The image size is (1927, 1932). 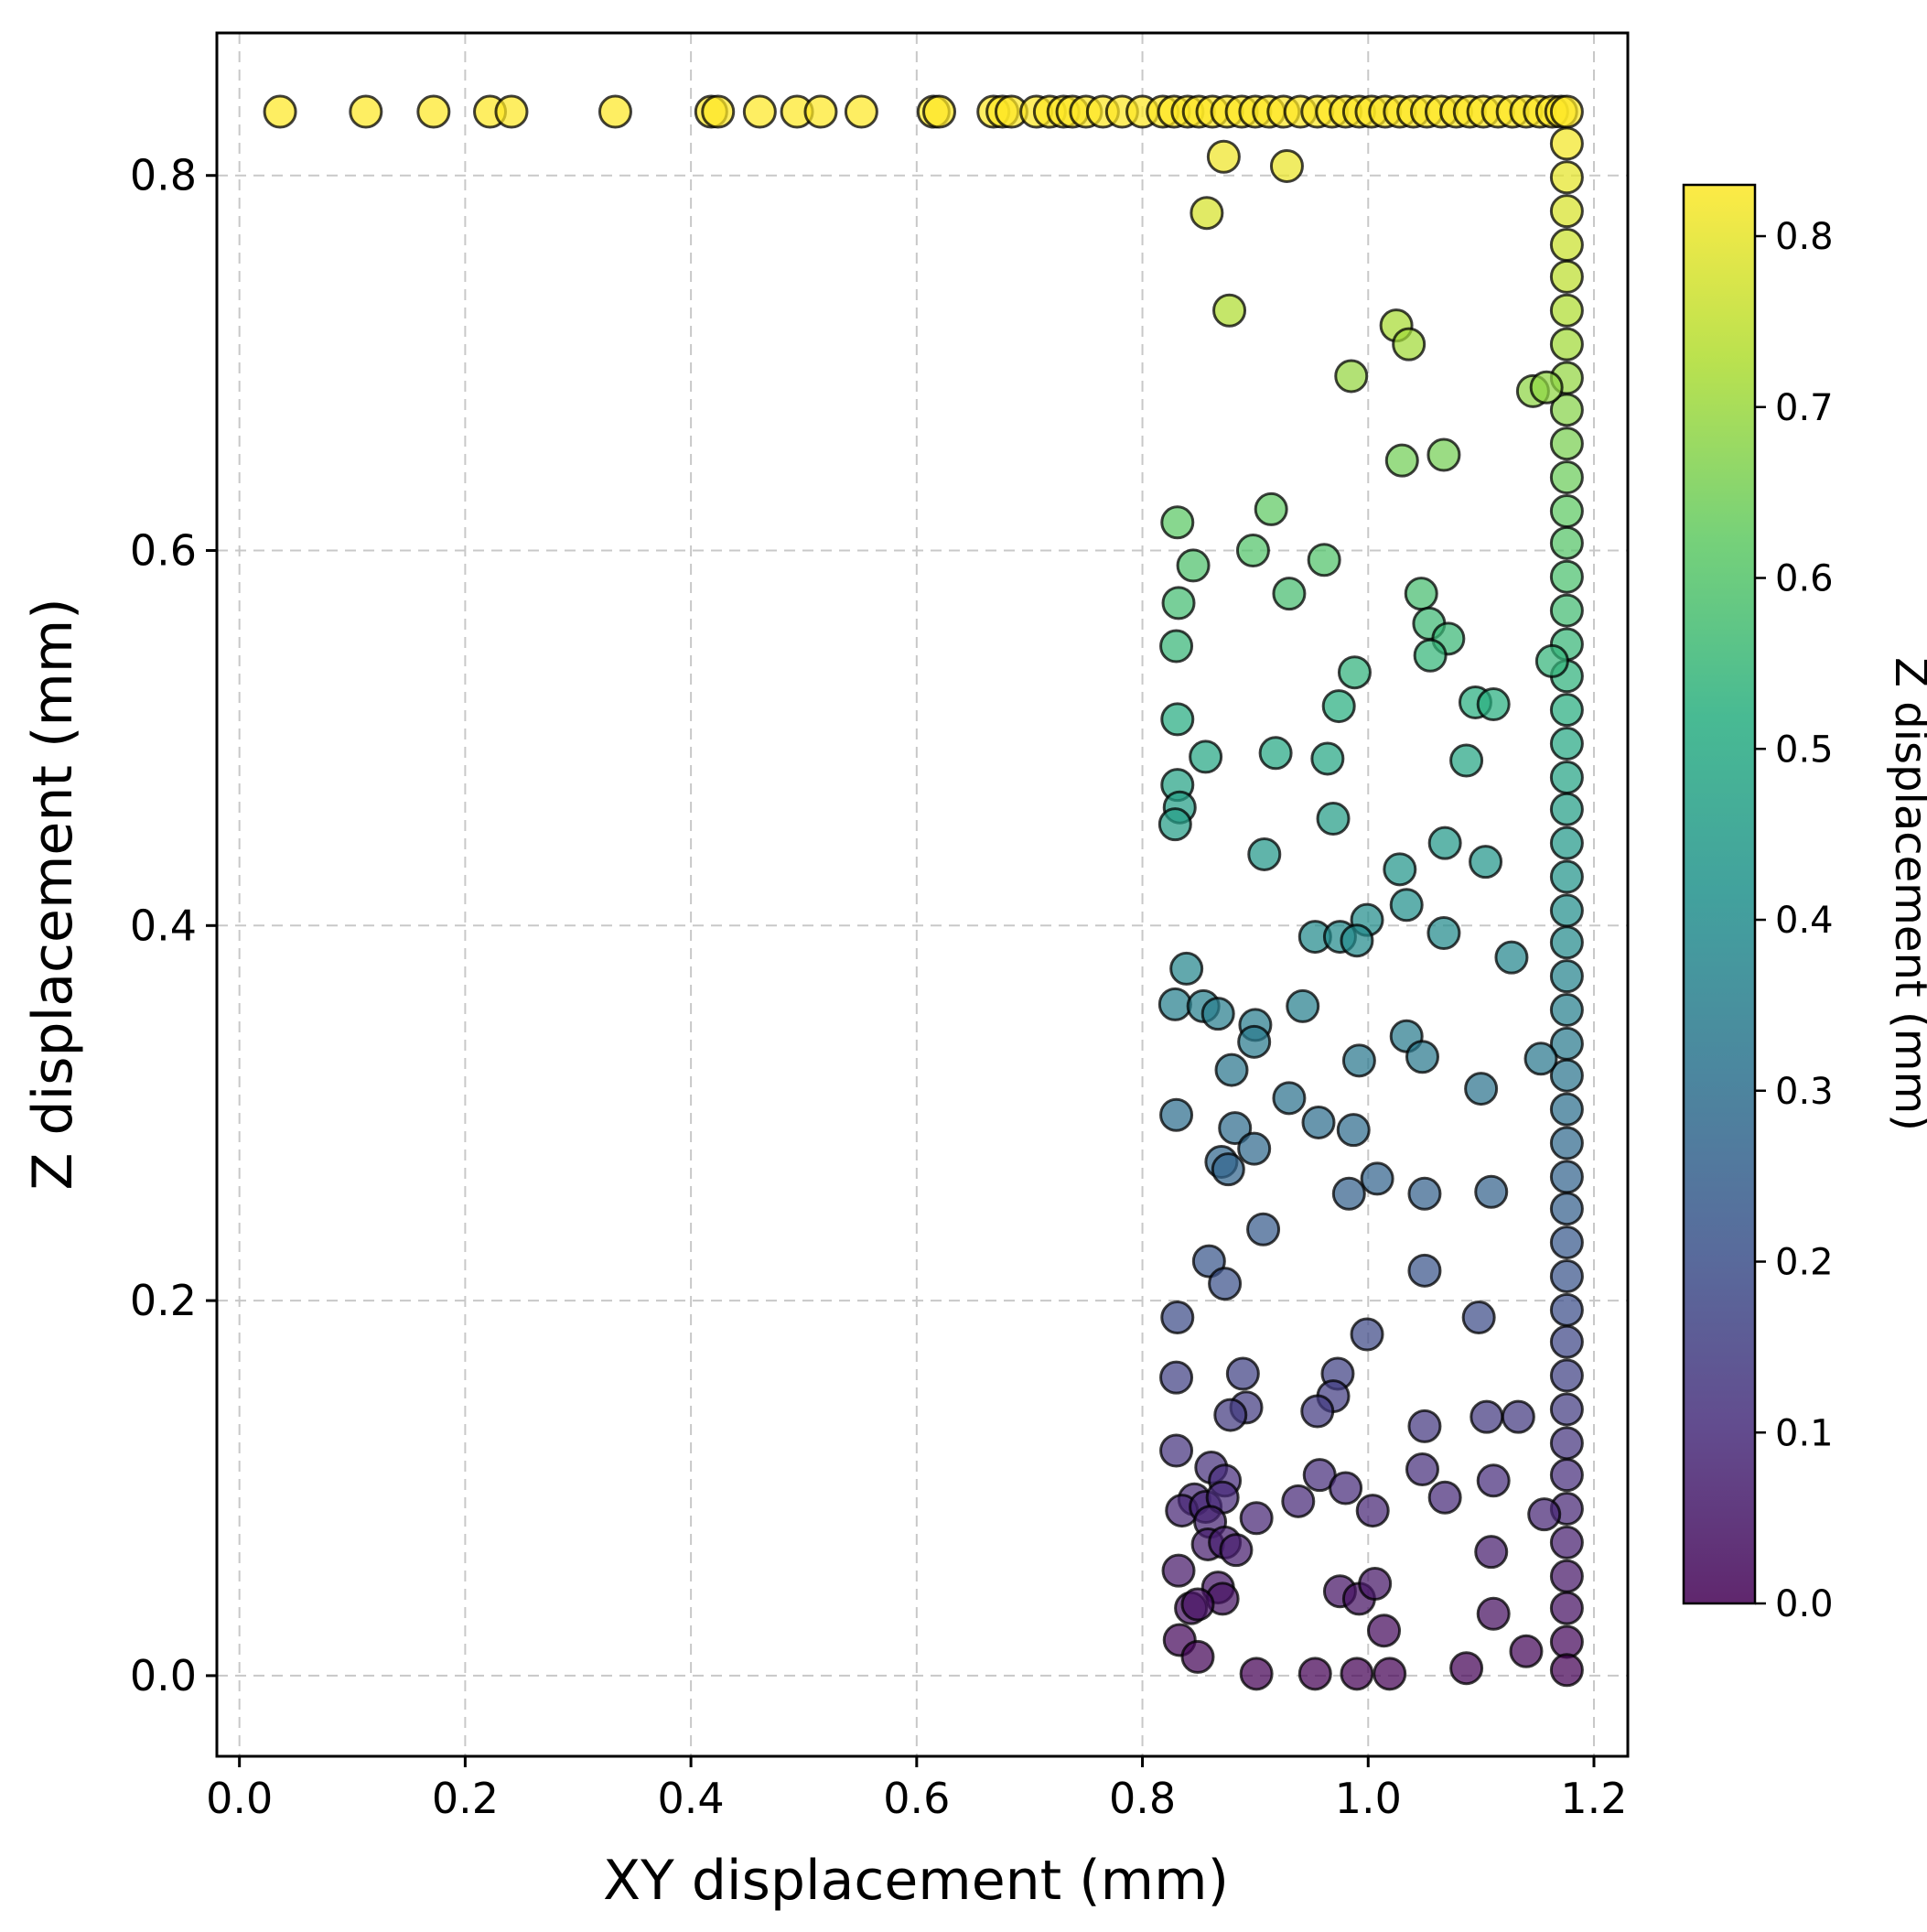 What do you see at coordinates (164, 1301) in the screenshot?
I see `y-tick-label: 0.2` at bounding box center [164, 1301].